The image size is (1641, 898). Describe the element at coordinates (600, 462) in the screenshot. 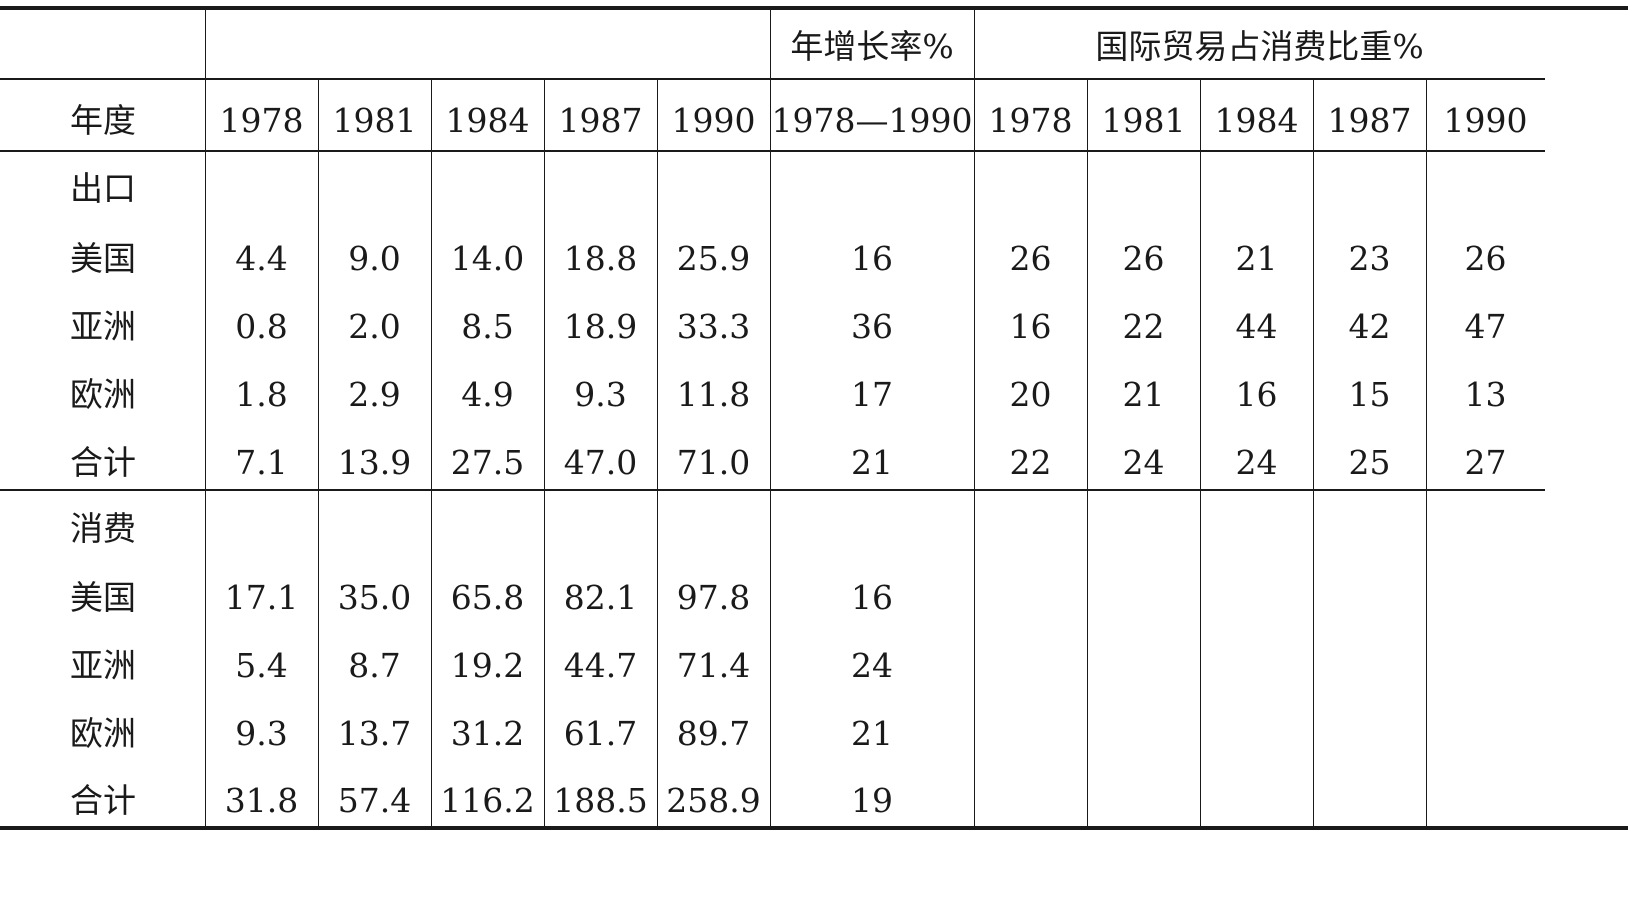

I see `table-cell: 47.0` at that location.